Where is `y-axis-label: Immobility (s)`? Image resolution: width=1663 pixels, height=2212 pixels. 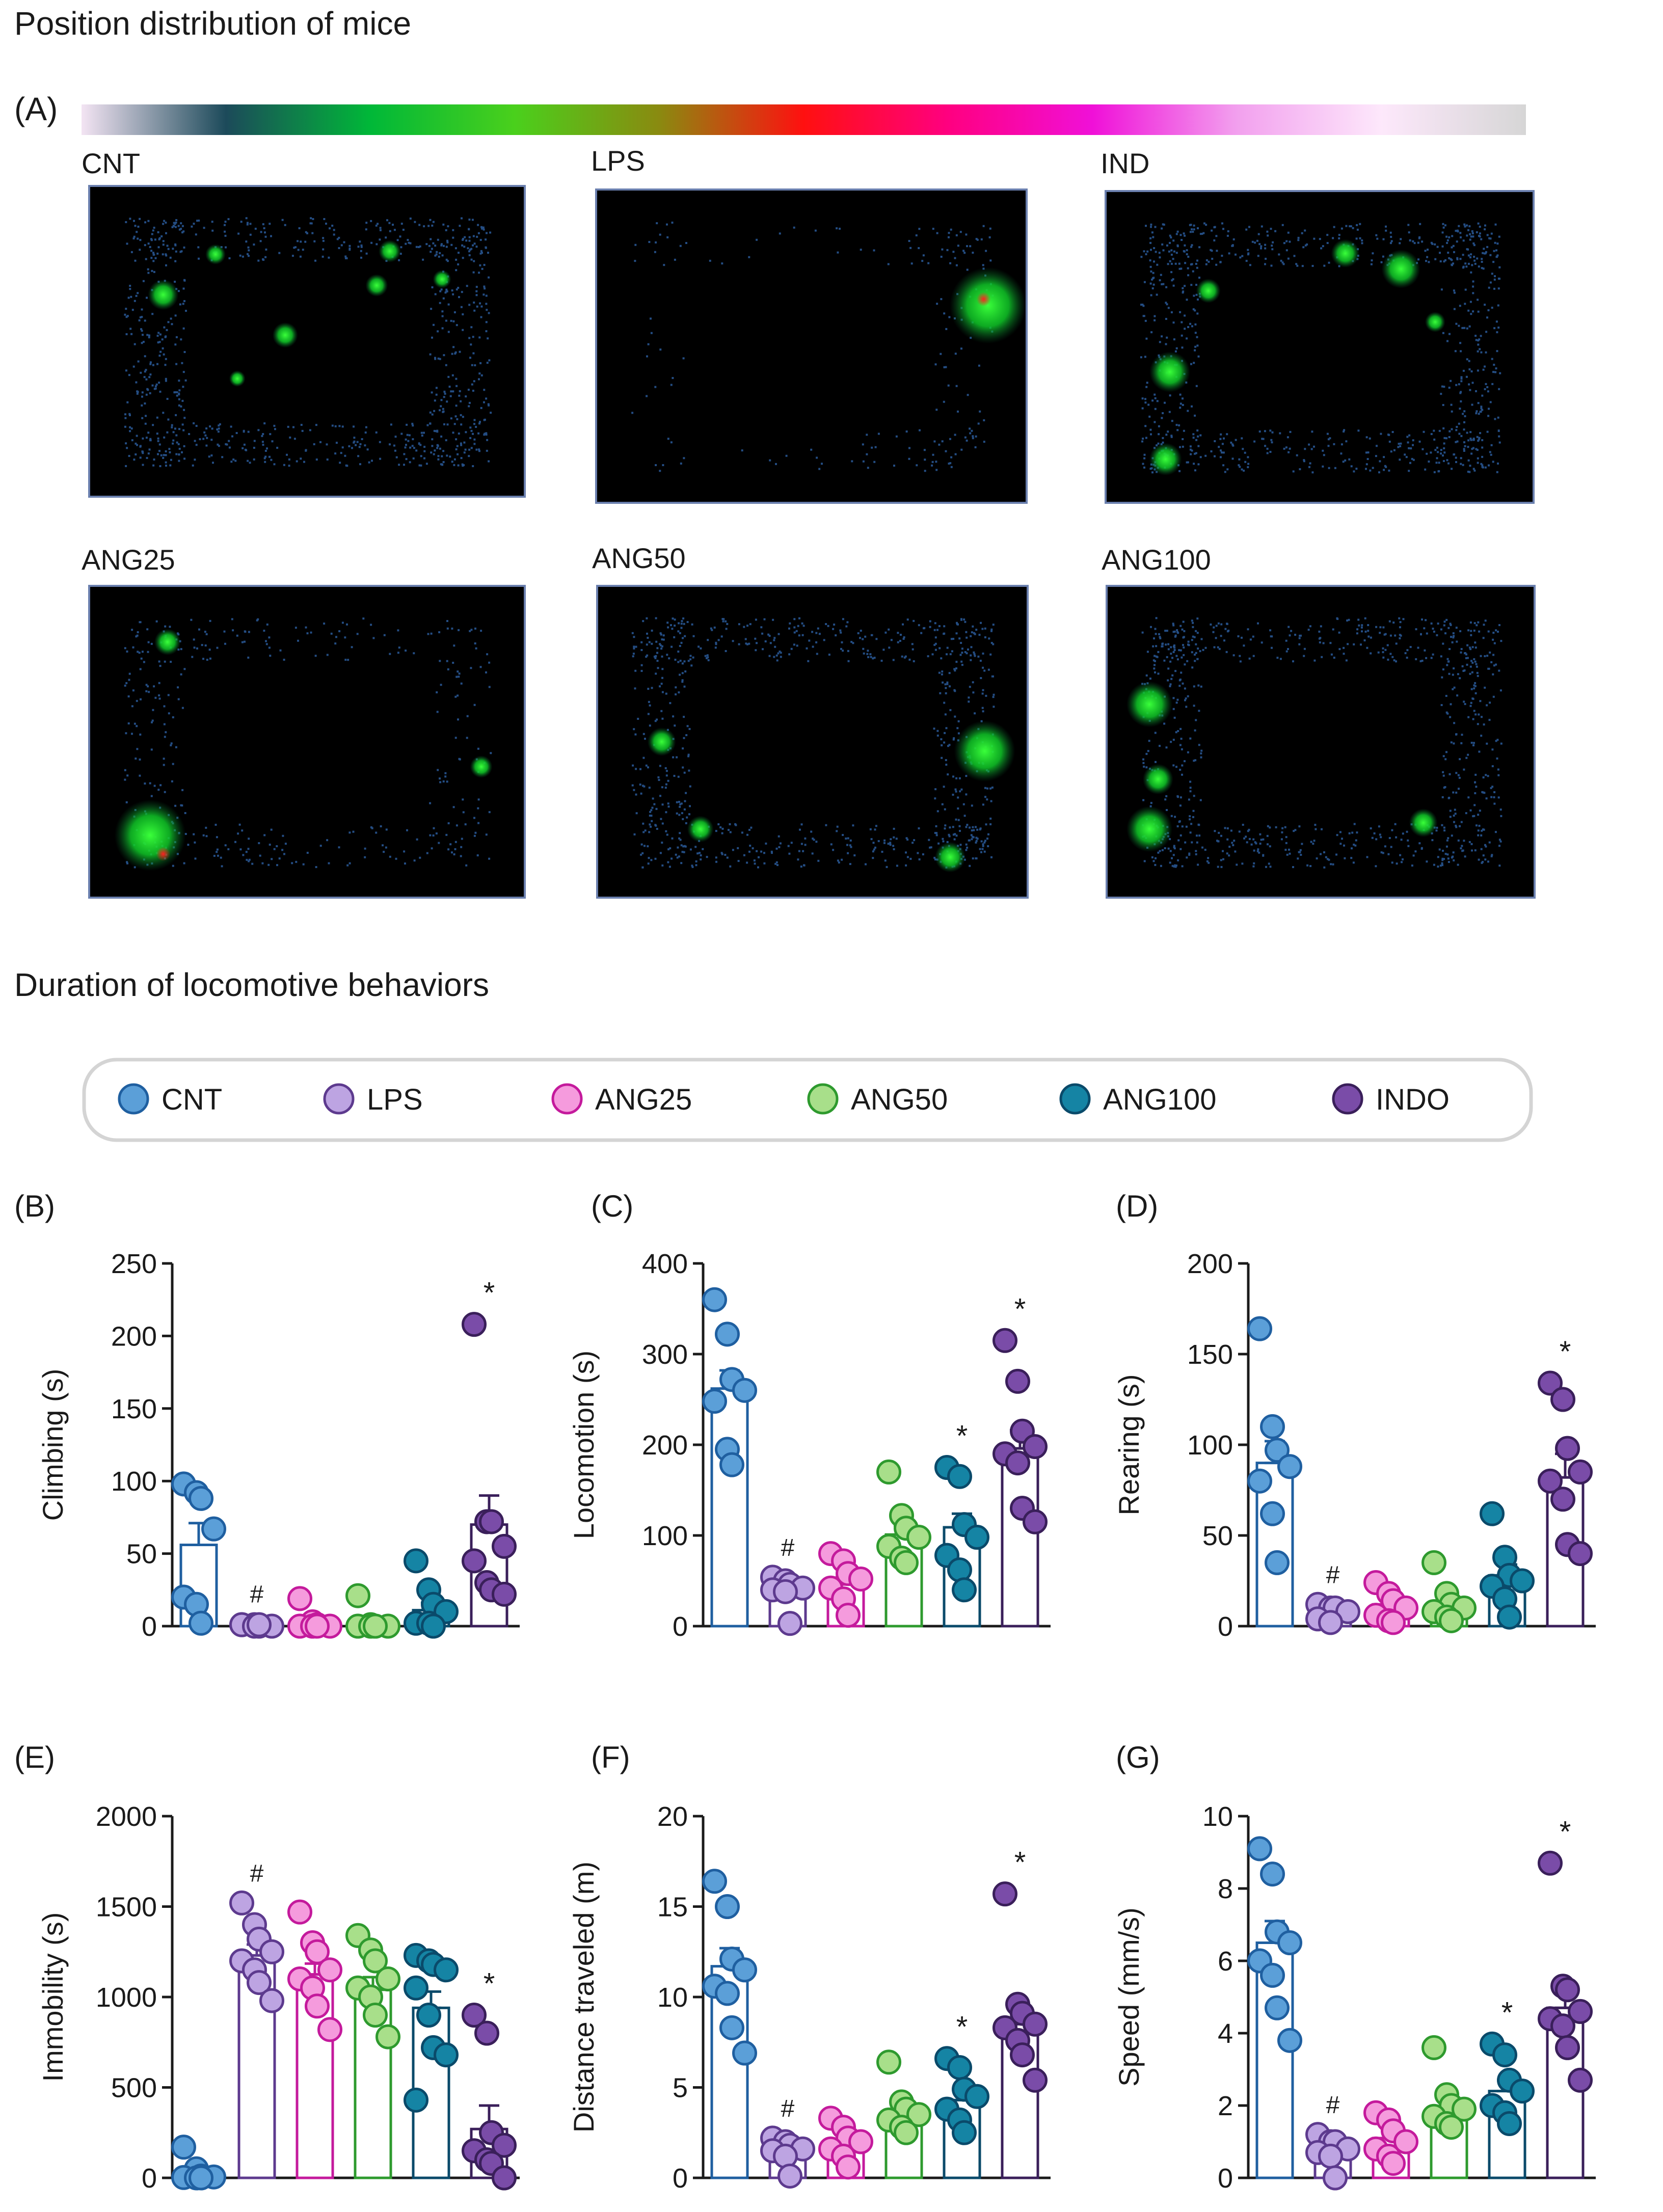 y-axis-label: Immobility (s) is located at coordinates (53, 1997).